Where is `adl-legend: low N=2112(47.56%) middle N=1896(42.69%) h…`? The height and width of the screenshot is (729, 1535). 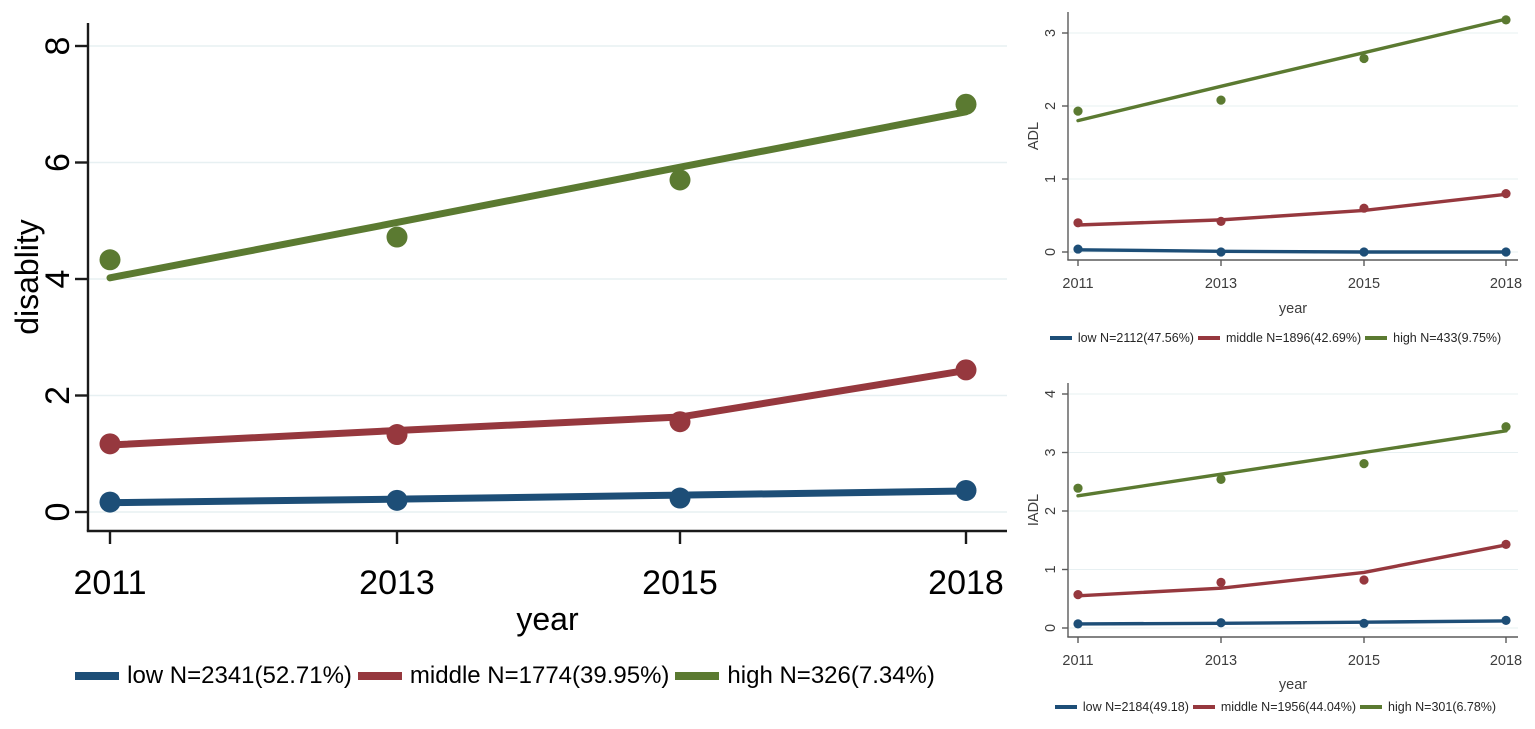
adl-legend: low N=2112(47.56%) middle N=1896(42.69%) h… is located at coordinates (1275, 338).